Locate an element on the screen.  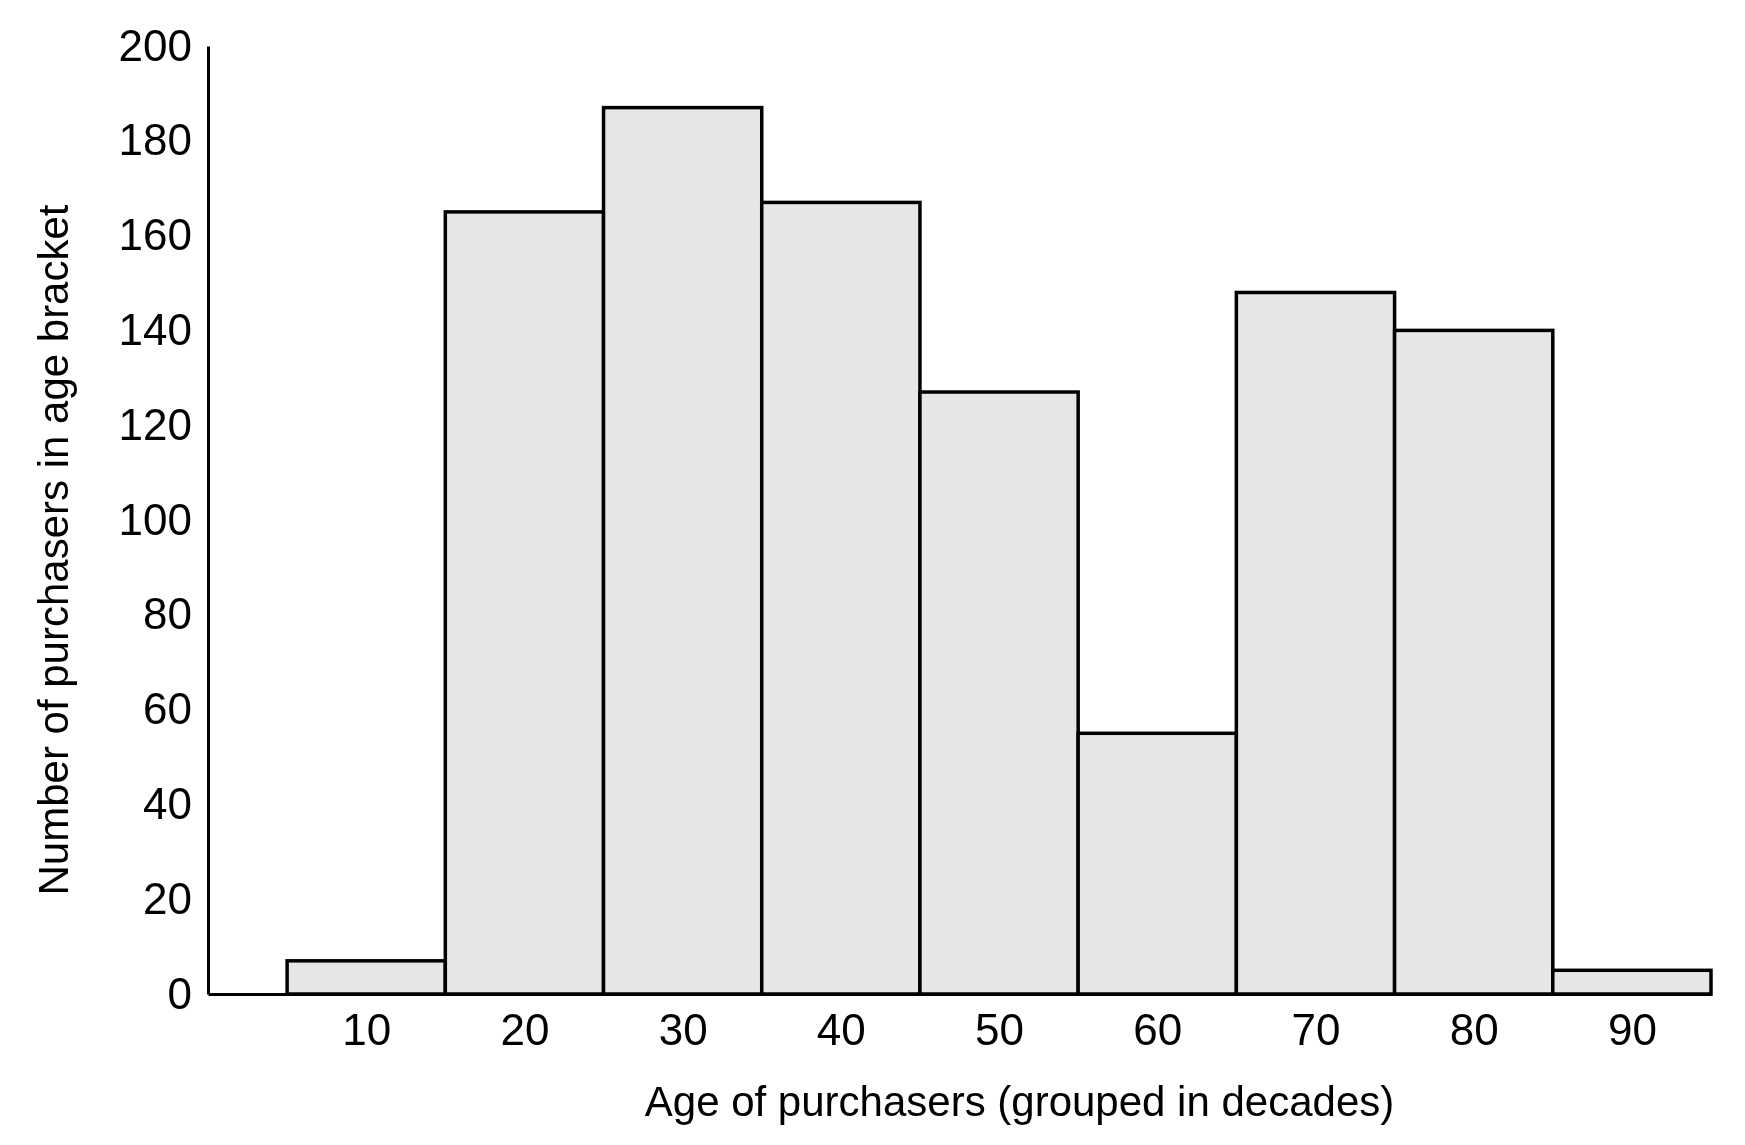
y-axis-title: Number of purchasers in age bracket is located at coordinates (53, 550).